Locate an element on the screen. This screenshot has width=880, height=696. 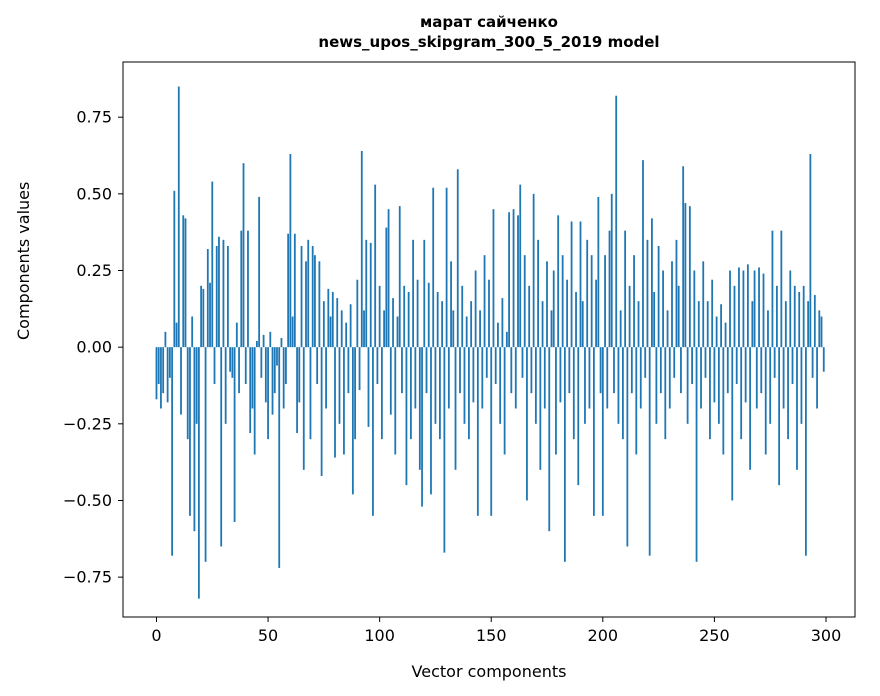
x-tick-label: 150 is located at coordinates (491, 635).